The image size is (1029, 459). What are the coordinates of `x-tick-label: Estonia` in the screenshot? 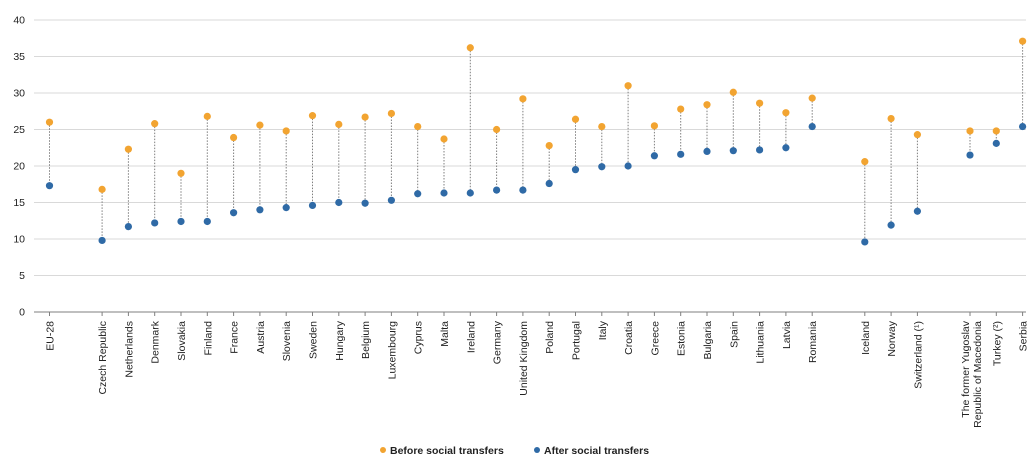 It's located at (682, 338).